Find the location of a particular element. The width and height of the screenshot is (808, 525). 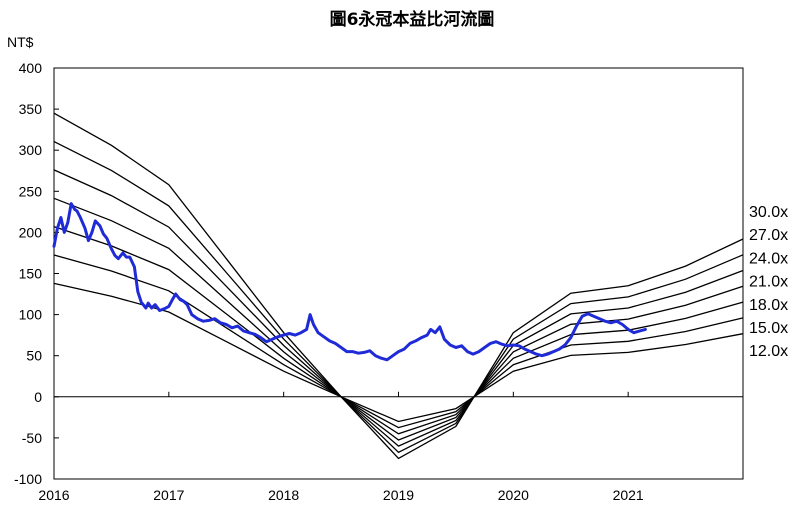

x-tick-label: 2019 is located at coordinates (398, 495).